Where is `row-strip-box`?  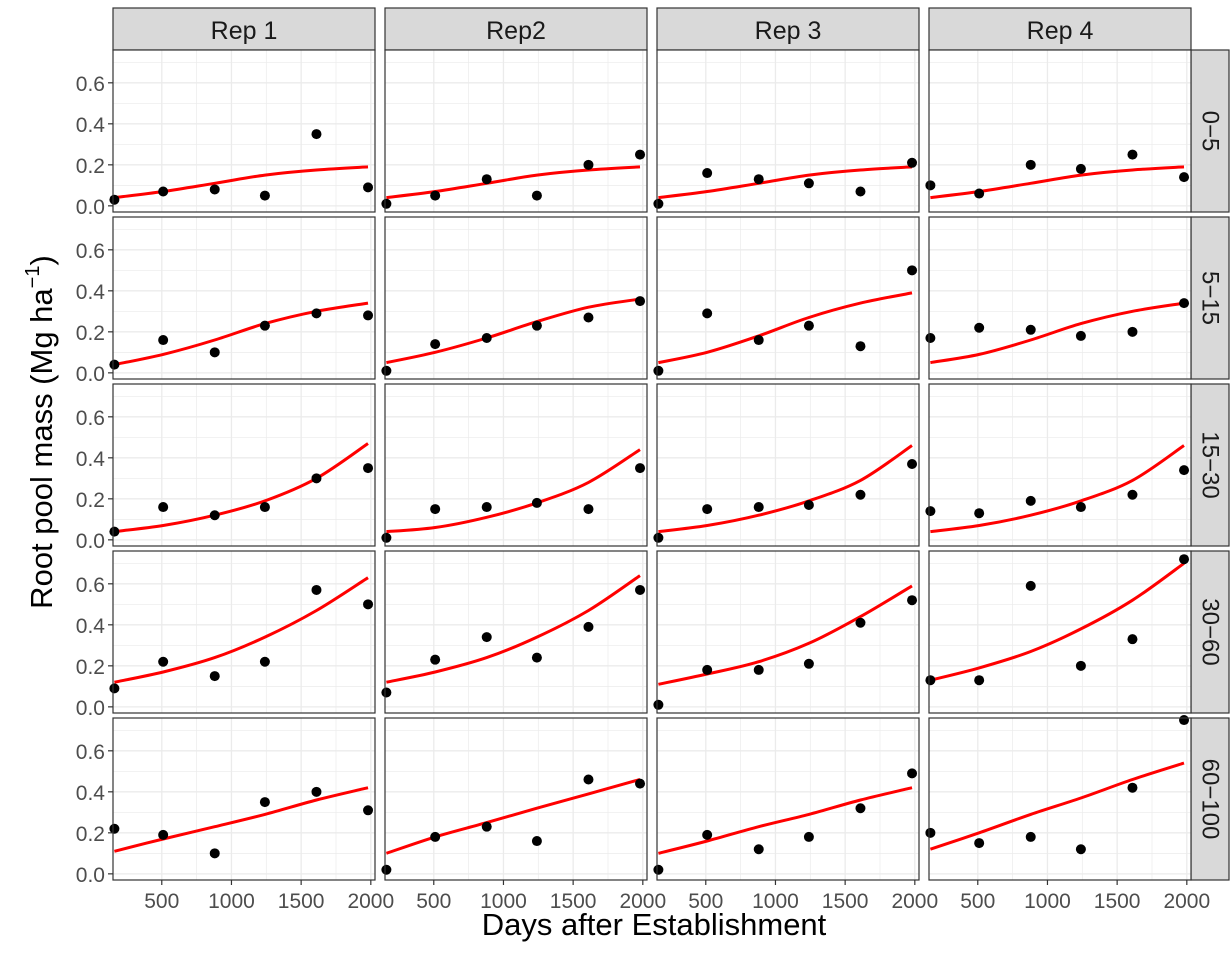 row-strip-box is located at coordinates (1210, 131).